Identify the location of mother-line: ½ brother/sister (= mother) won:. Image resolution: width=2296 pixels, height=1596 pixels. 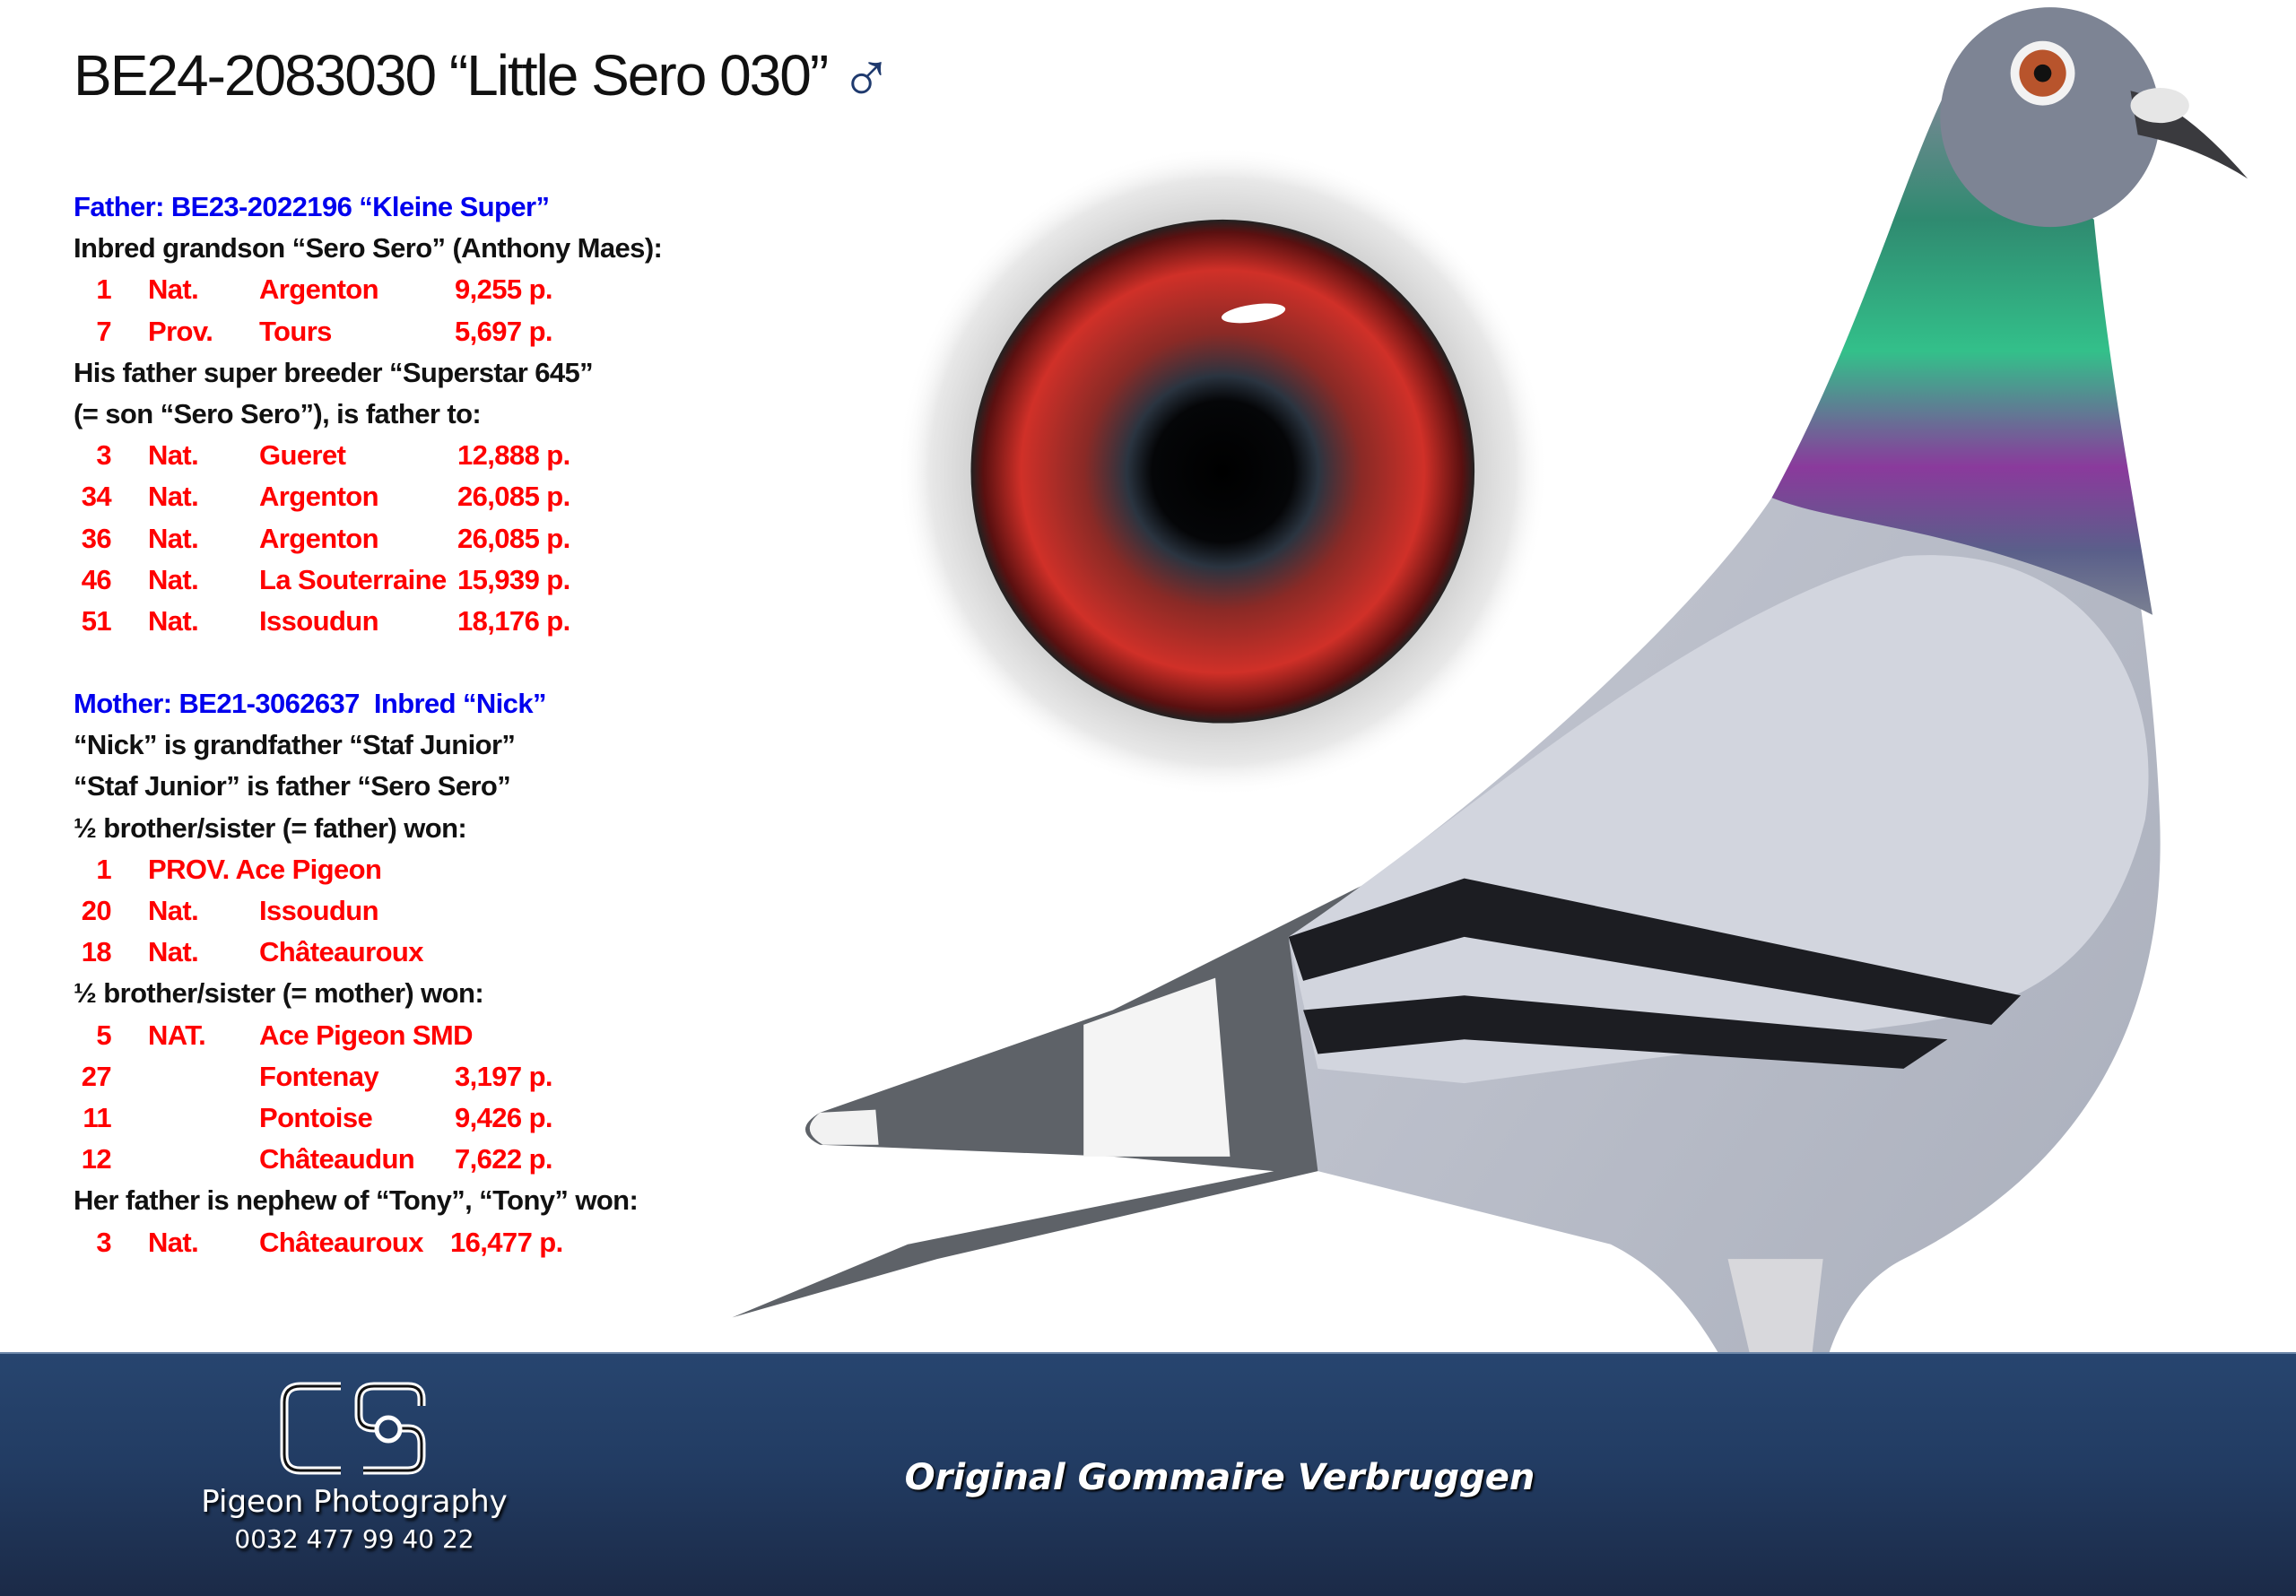
(279, 994).